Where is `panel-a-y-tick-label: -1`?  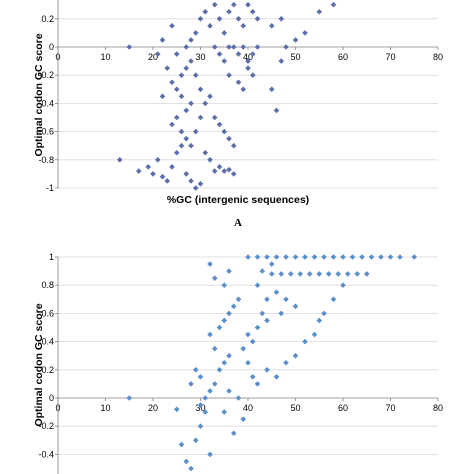
panel-a-y-tick-label: -1 is located at coordinates (50, 188).